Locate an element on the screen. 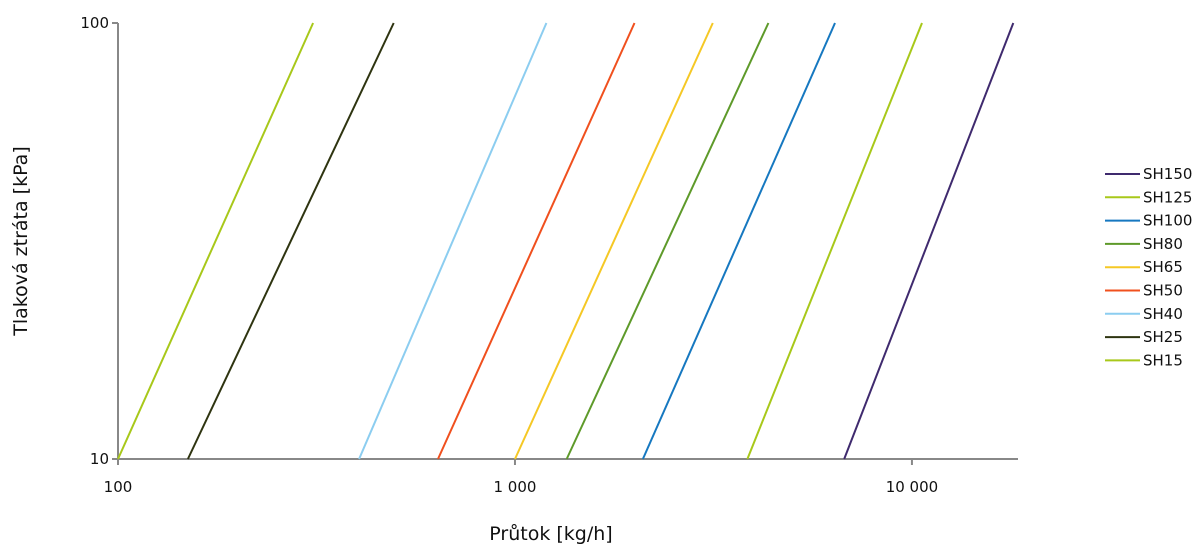 The height and width of the screenshot is (548, 1201). y-tick-label: 100 is located at coordinates (94, 23).